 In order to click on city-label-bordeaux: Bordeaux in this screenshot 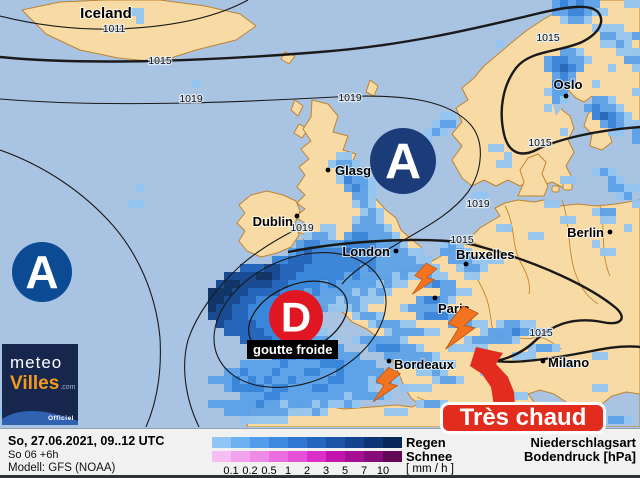, I will do `click(424, 364)`.